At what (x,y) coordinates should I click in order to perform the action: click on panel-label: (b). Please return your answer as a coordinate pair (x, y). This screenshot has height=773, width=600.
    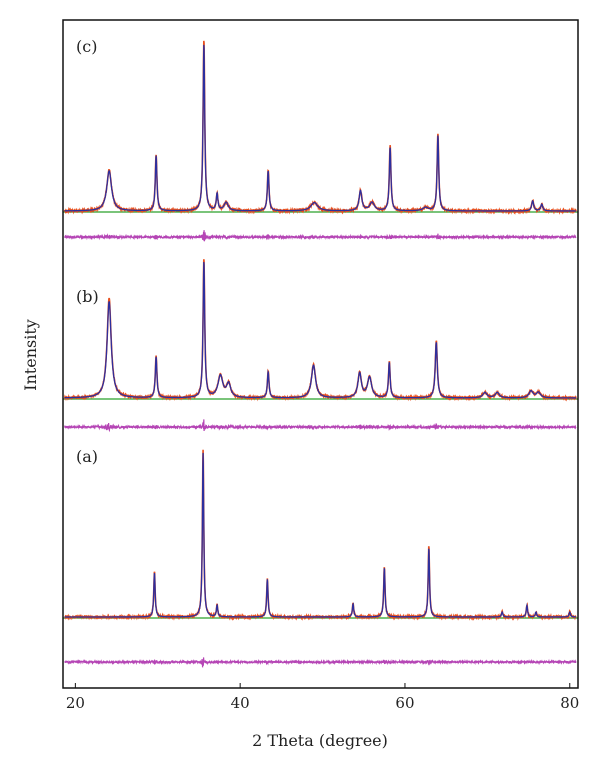
    Looking at the image, I should click on (87, 296).